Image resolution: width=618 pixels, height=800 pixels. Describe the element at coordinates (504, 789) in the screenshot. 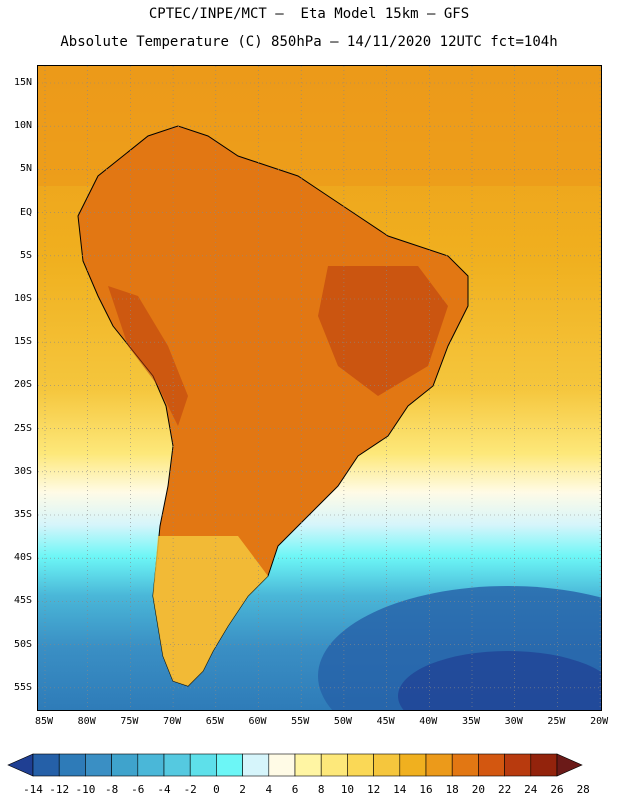

I see `colorbar-label: 22` at that location.